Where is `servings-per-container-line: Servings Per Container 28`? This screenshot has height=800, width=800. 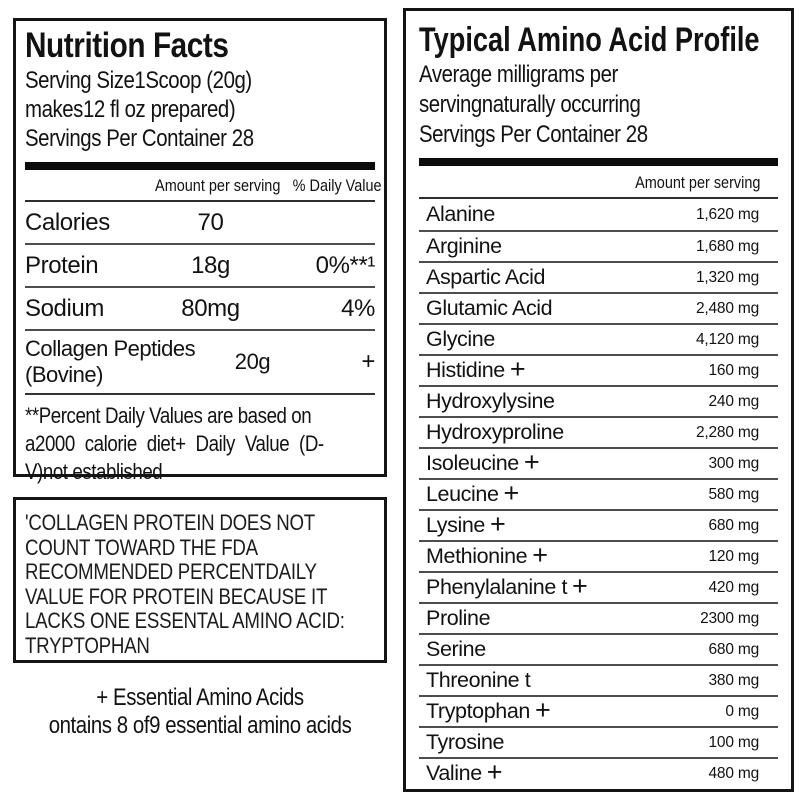
servings-per-container-line: Servings Per Container 28 is located at coordinates (139, 138).